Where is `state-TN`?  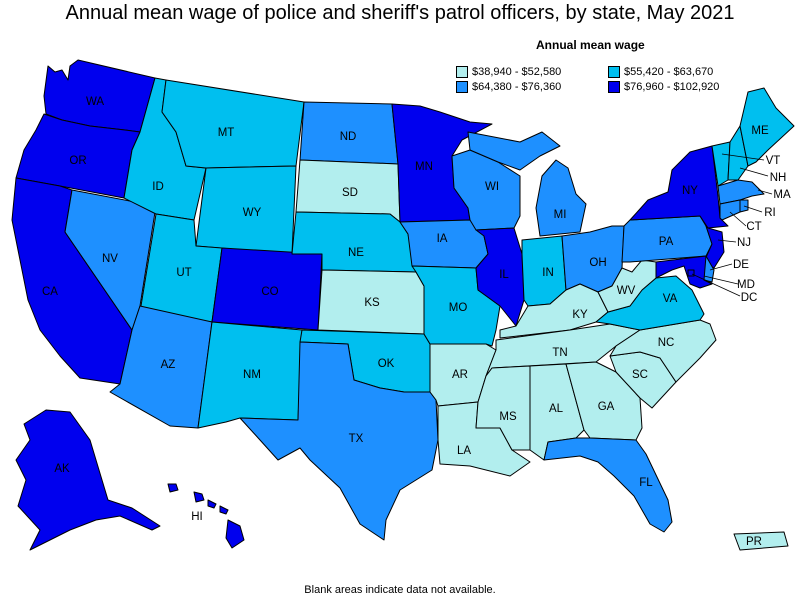 state-TN is located at coordinates (563, 350).